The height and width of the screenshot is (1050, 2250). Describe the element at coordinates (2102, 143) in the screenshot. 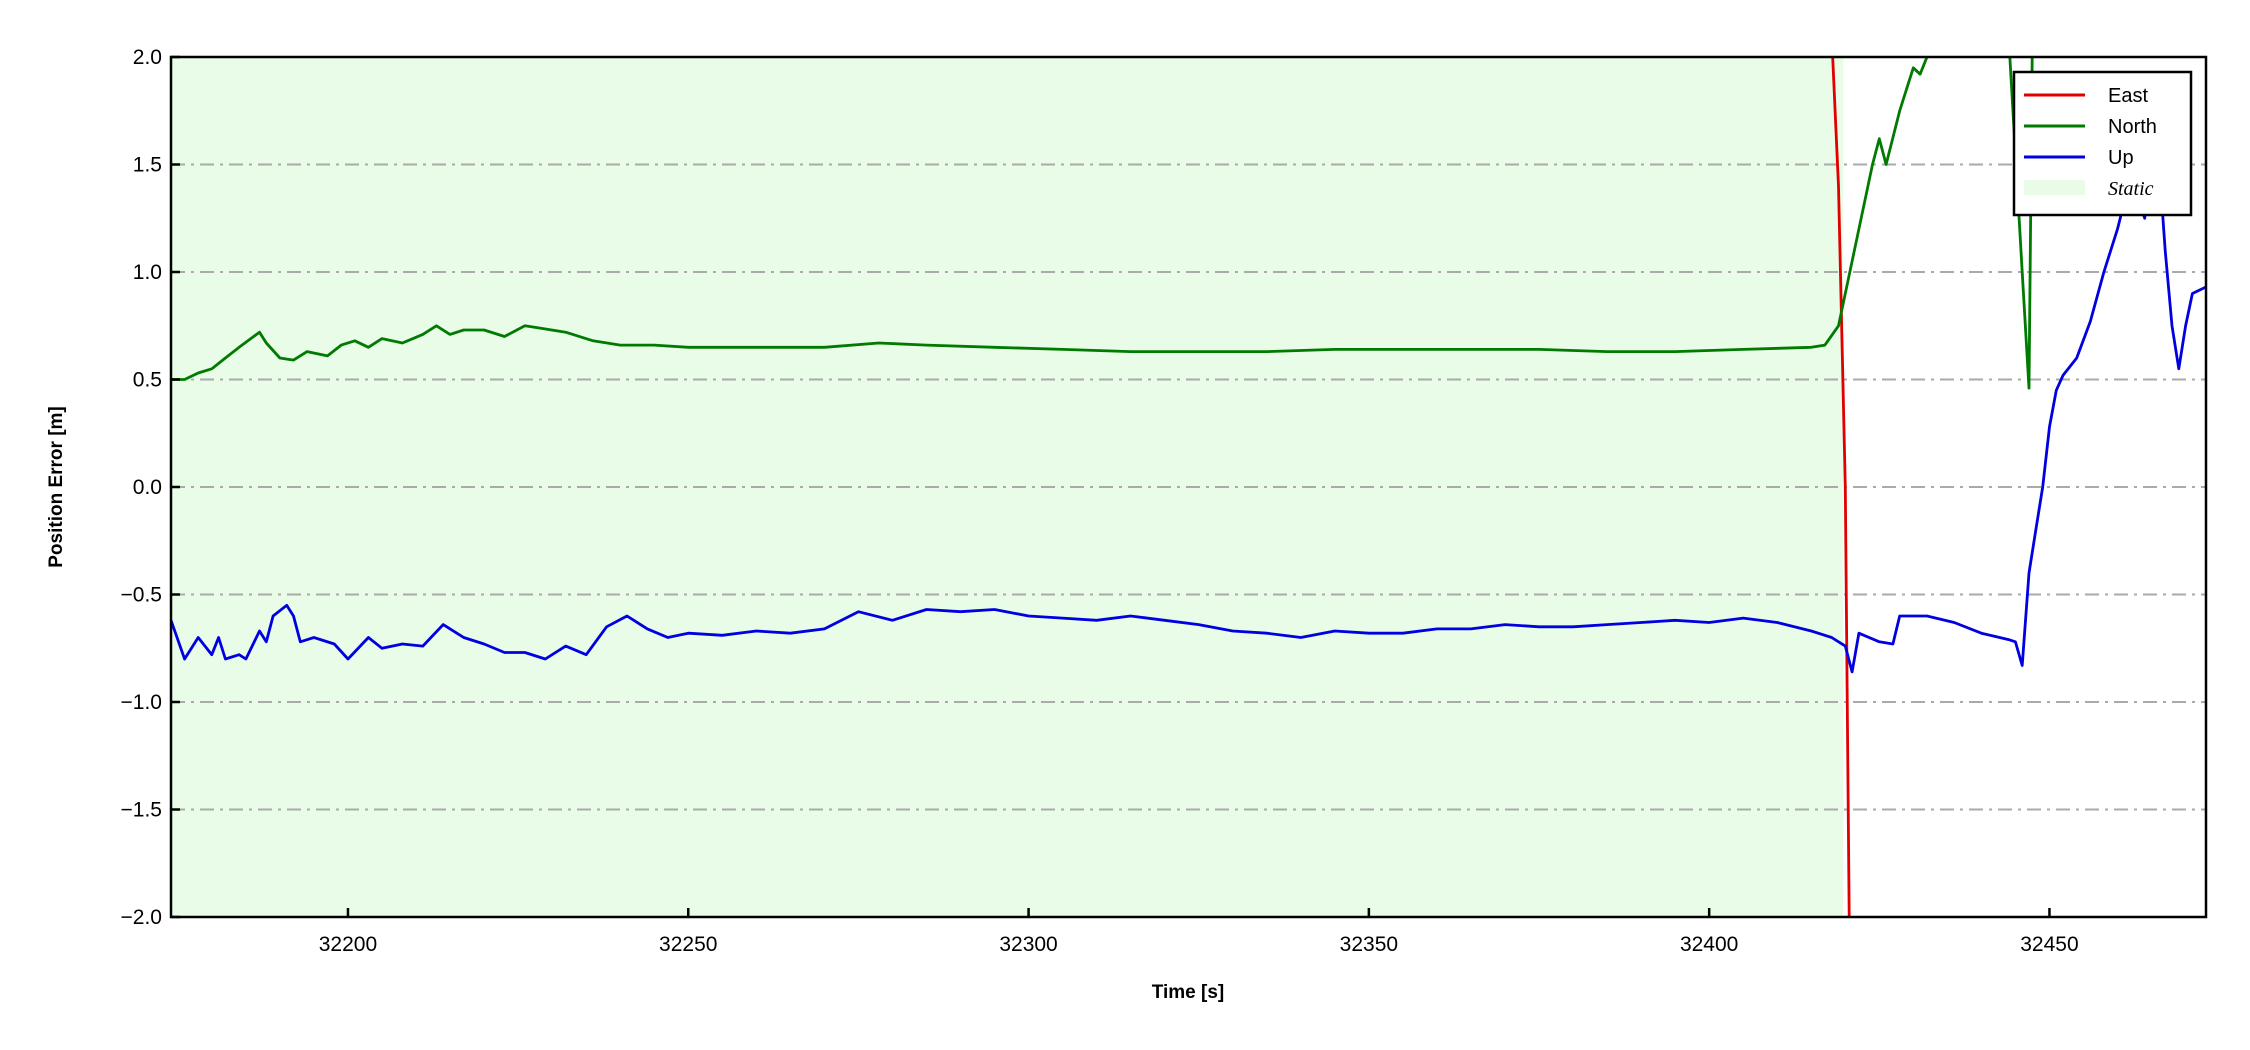

I see `legend: East North Up Static` at that location.